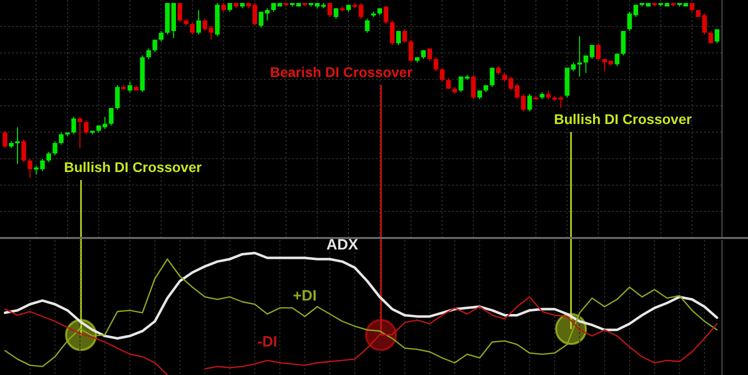  Describe the element at coordinates (267, 341) in the screenshot. I see `series-label: -DI` at that location.